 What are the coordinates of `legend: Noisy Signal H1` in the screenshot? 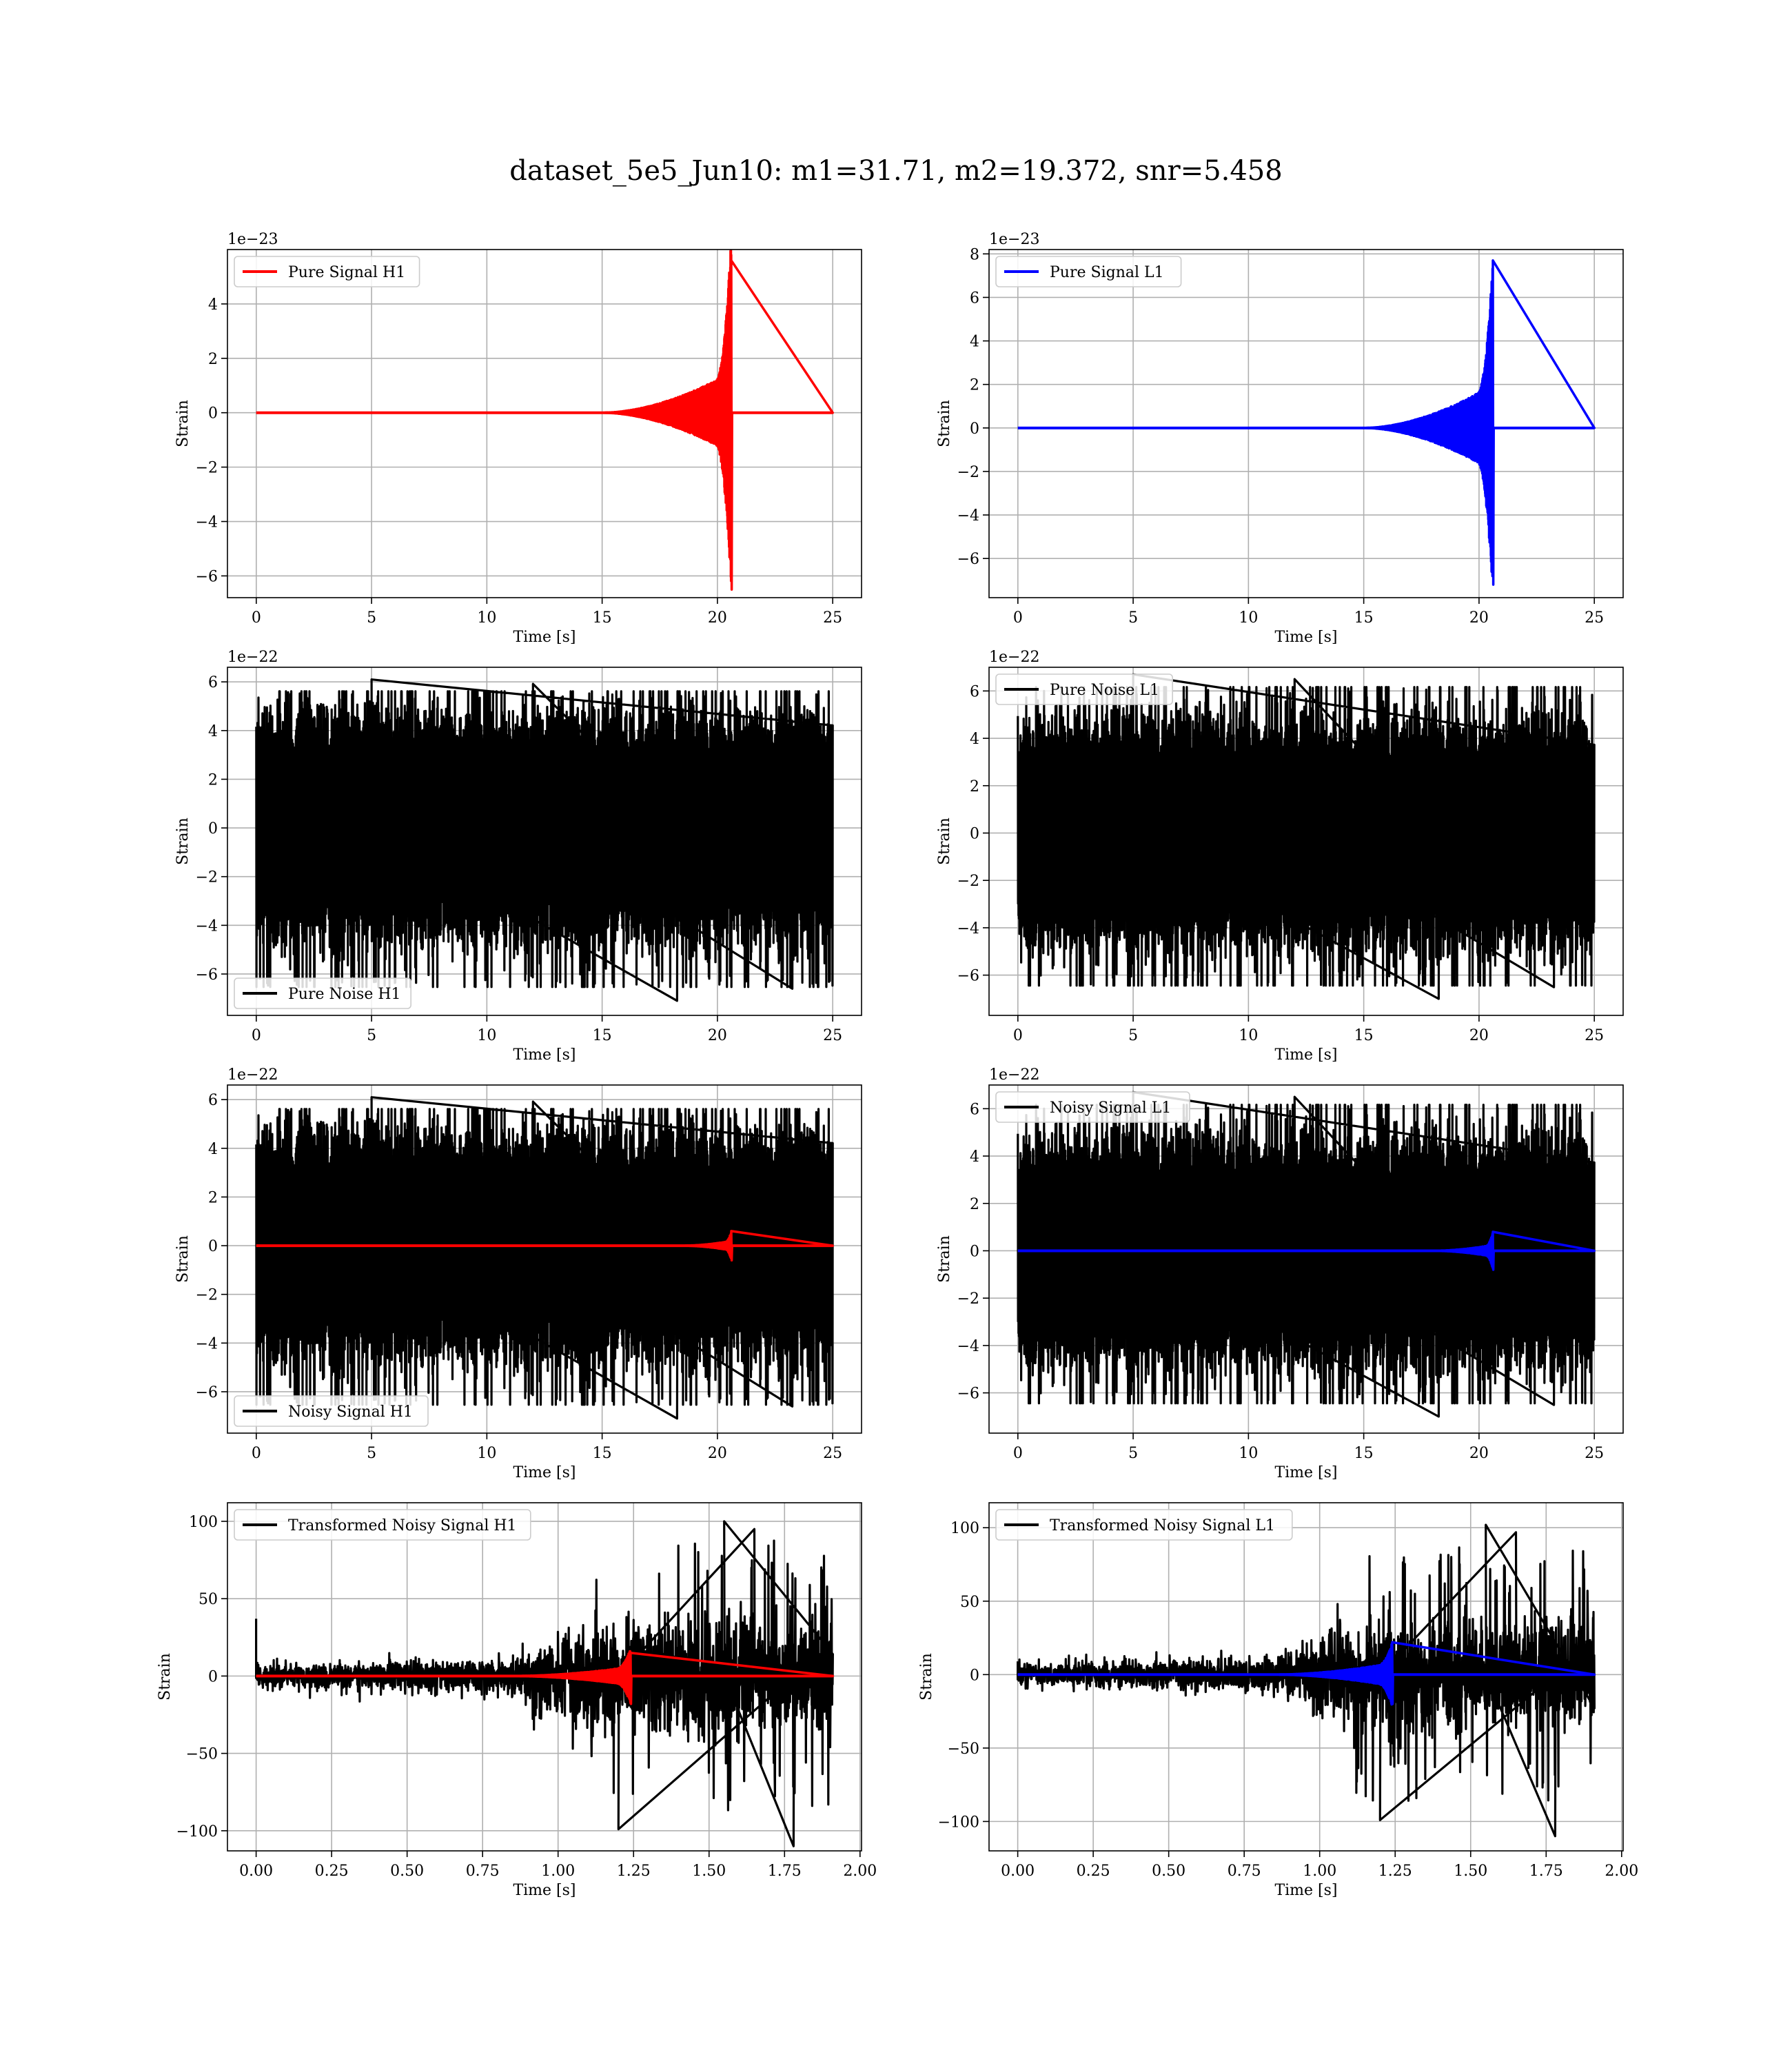 It's located at (331, 1411).